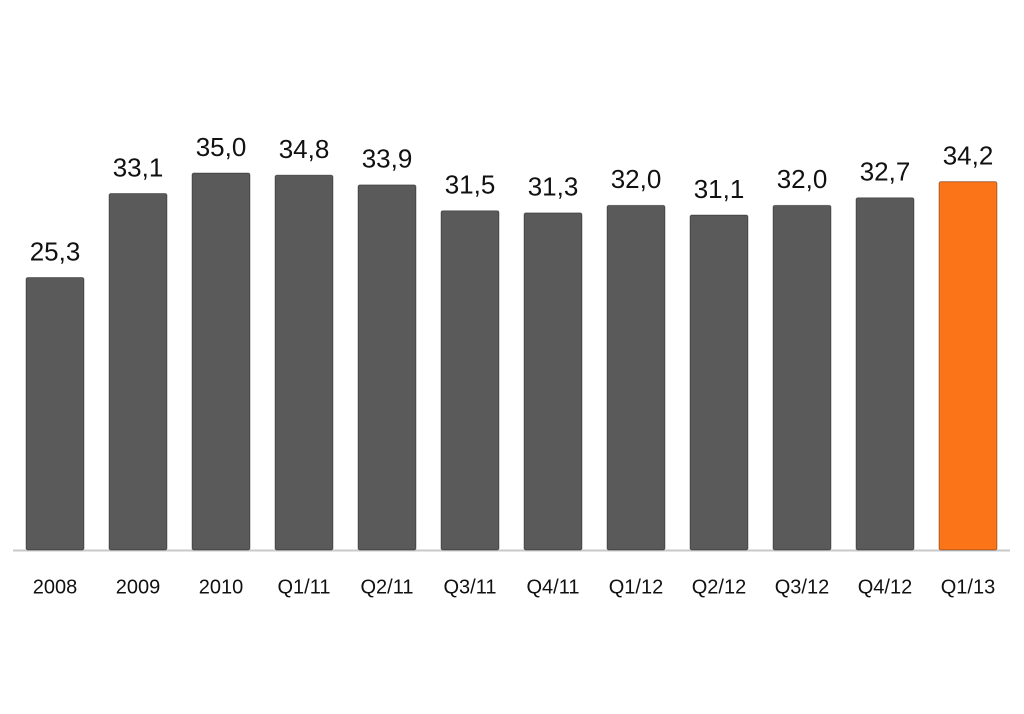 The width and height of the screenshot is (1024, 714). What do you see at coordinates (387, 159) in the screenshot?
I see `value-label: 33,9` at bounding box center [387, 159].